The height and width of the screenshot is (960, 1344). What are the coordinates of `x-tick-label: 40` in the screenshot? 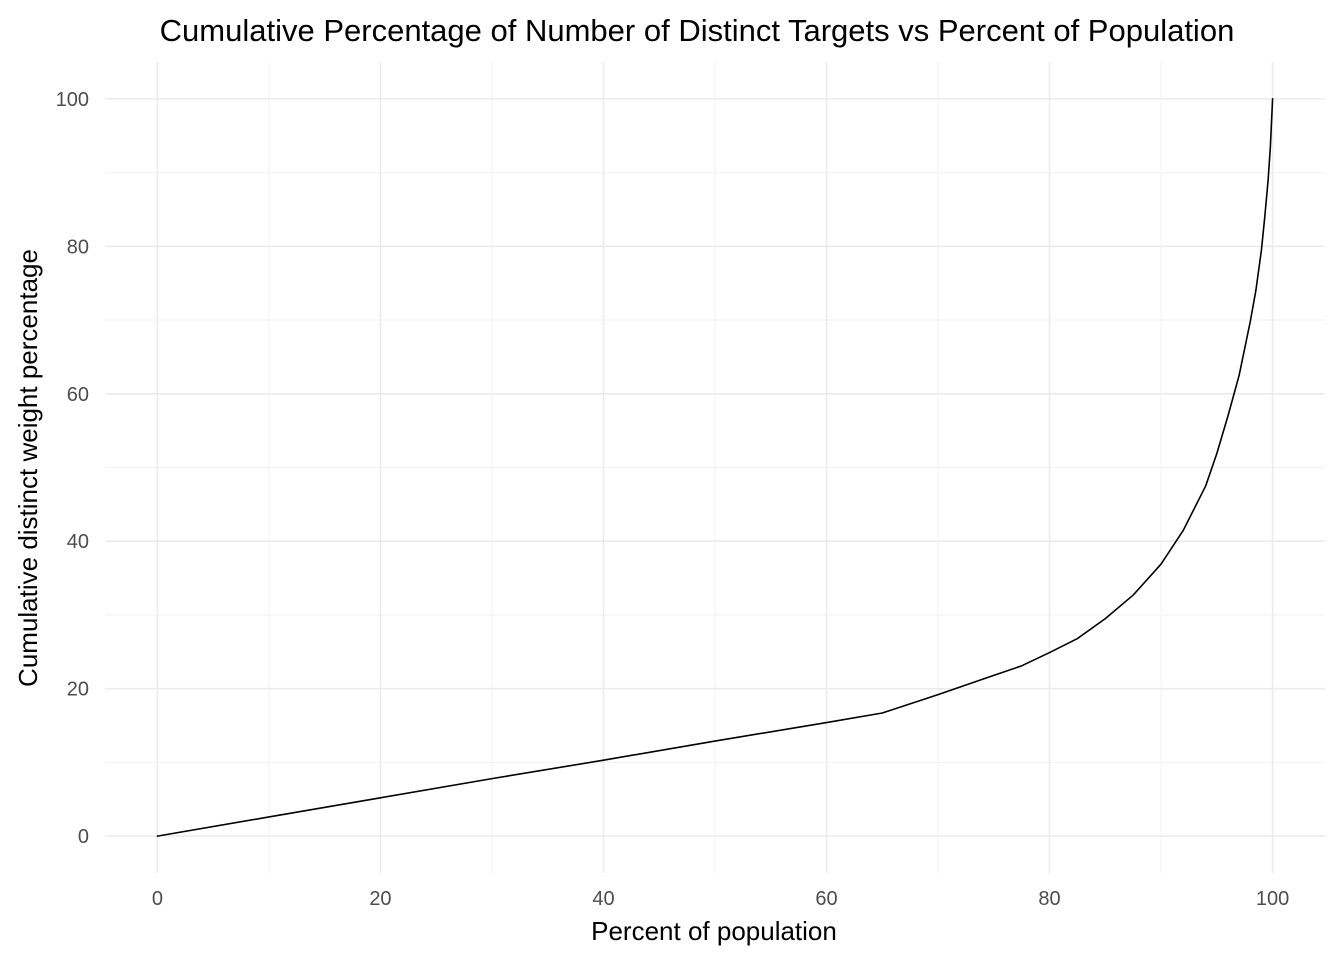 It's located at (603, 899).